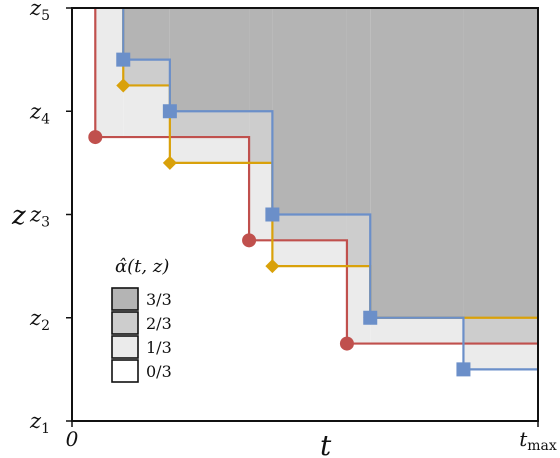 This screenshot has height=458, width=560. I want to click on y-axis-title: z, so click(18, 216).